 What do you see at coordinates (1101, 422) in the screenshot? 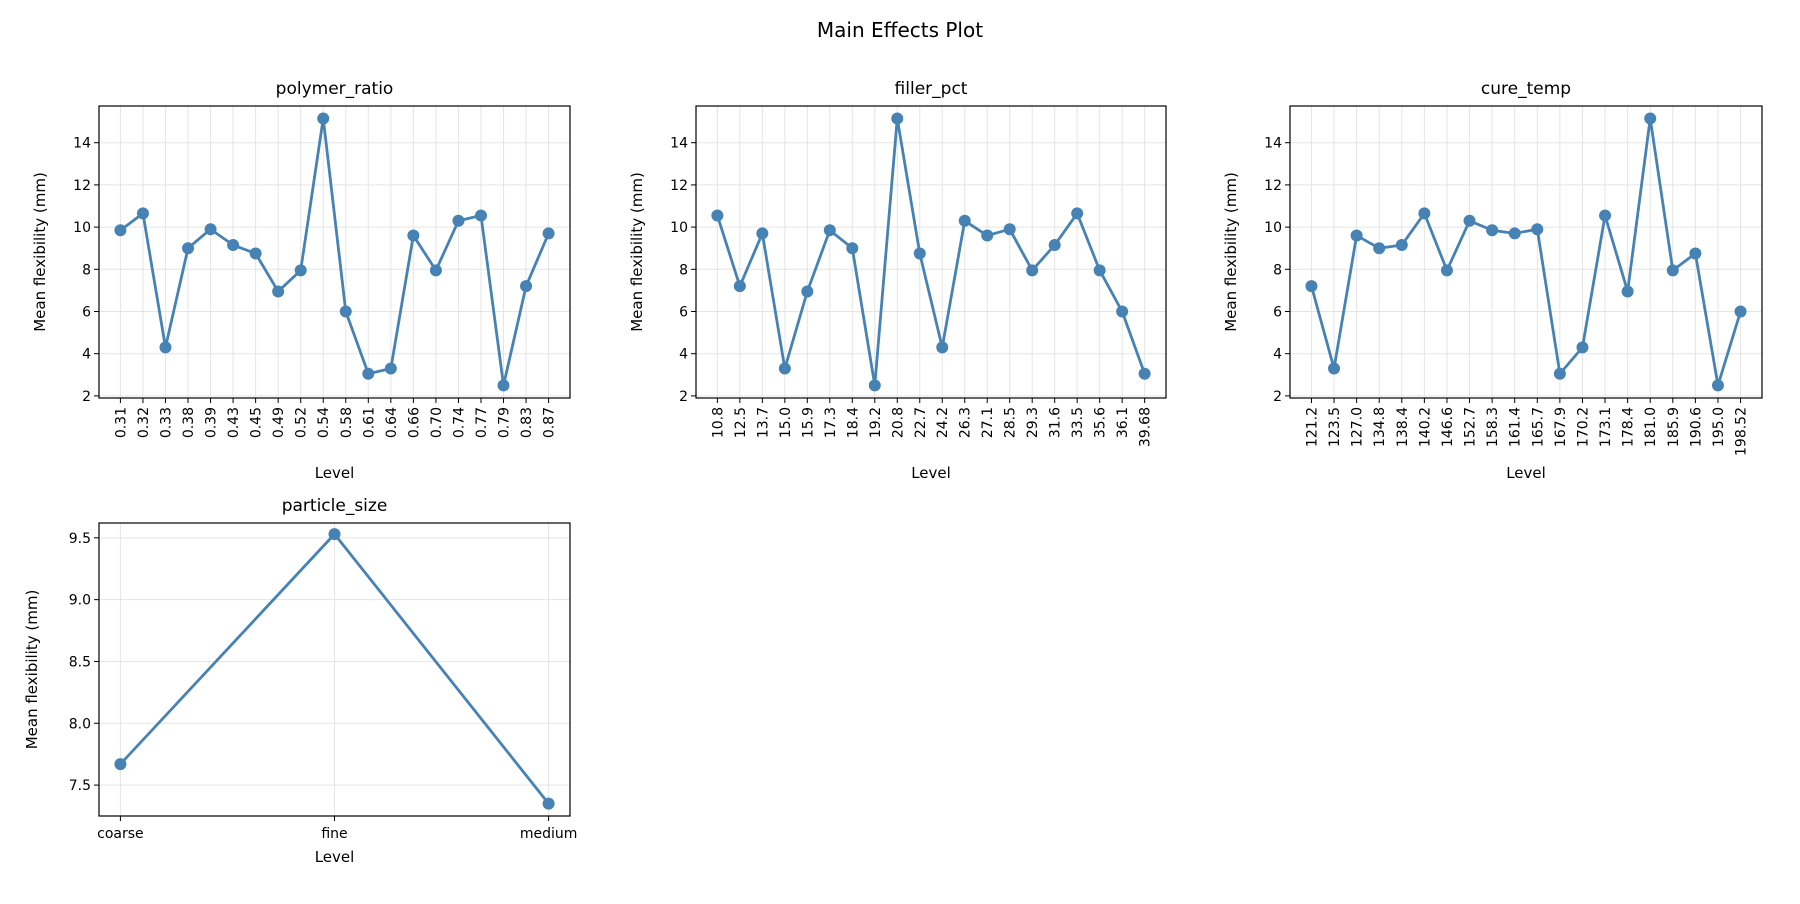
I see `x-tick-label: 35.6` at bounding box center [1101, 422].